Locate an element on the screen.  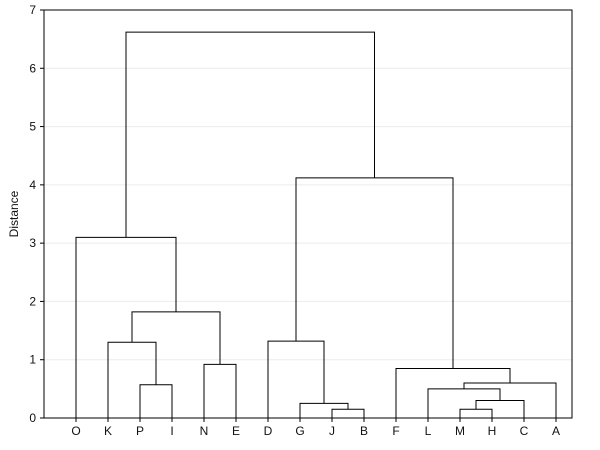
leaf-label-J: J is located at coordinates (332, 431).